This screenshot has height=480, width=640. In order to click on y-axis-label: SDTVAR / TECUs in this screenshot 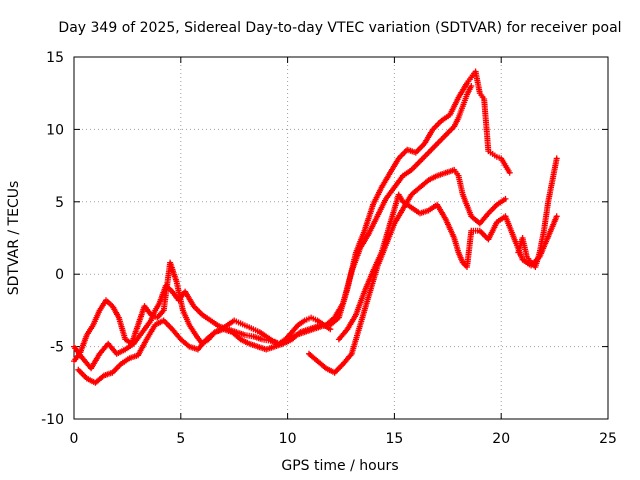, I will do `click(14, 238)`.